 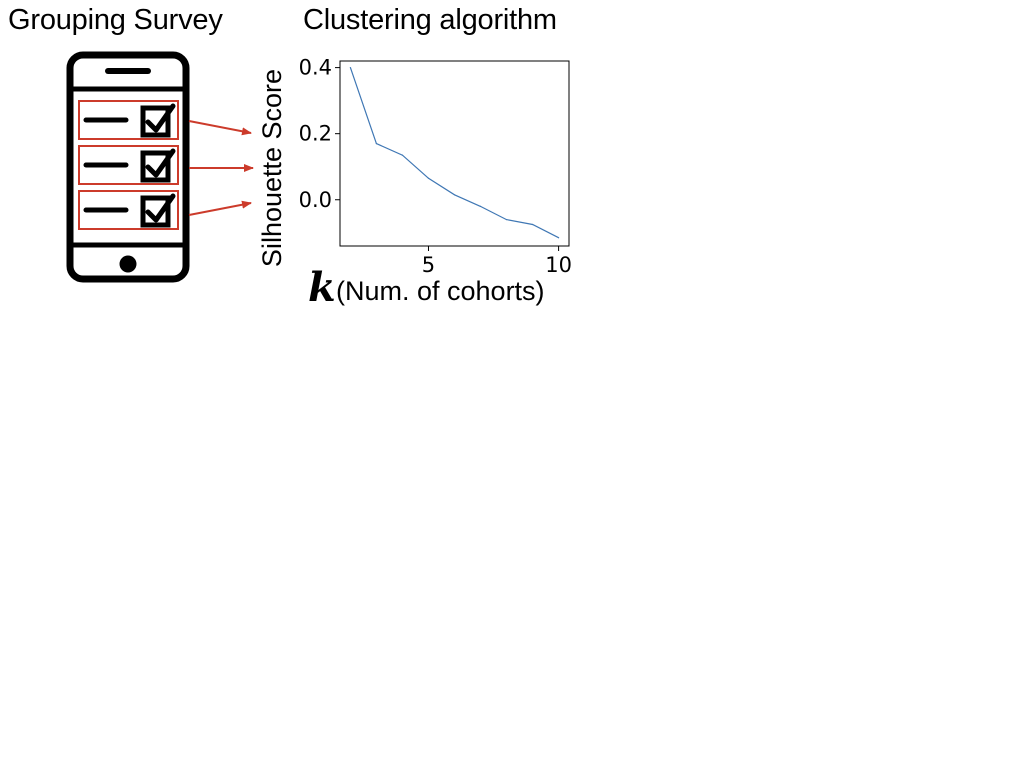 I want to click on y-axis-ticks: 0.4 0.2 0.0, so click(x=319, y=134).